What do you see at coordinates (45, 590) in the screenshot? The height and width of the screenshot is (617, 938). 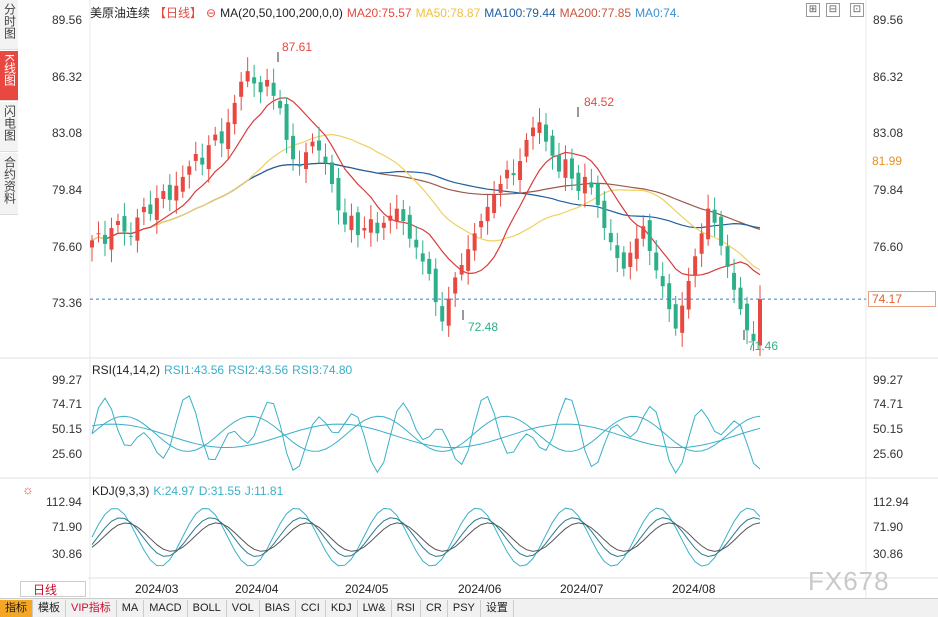 I see `period-select-label: 日线` at bounding box center [45, 590].